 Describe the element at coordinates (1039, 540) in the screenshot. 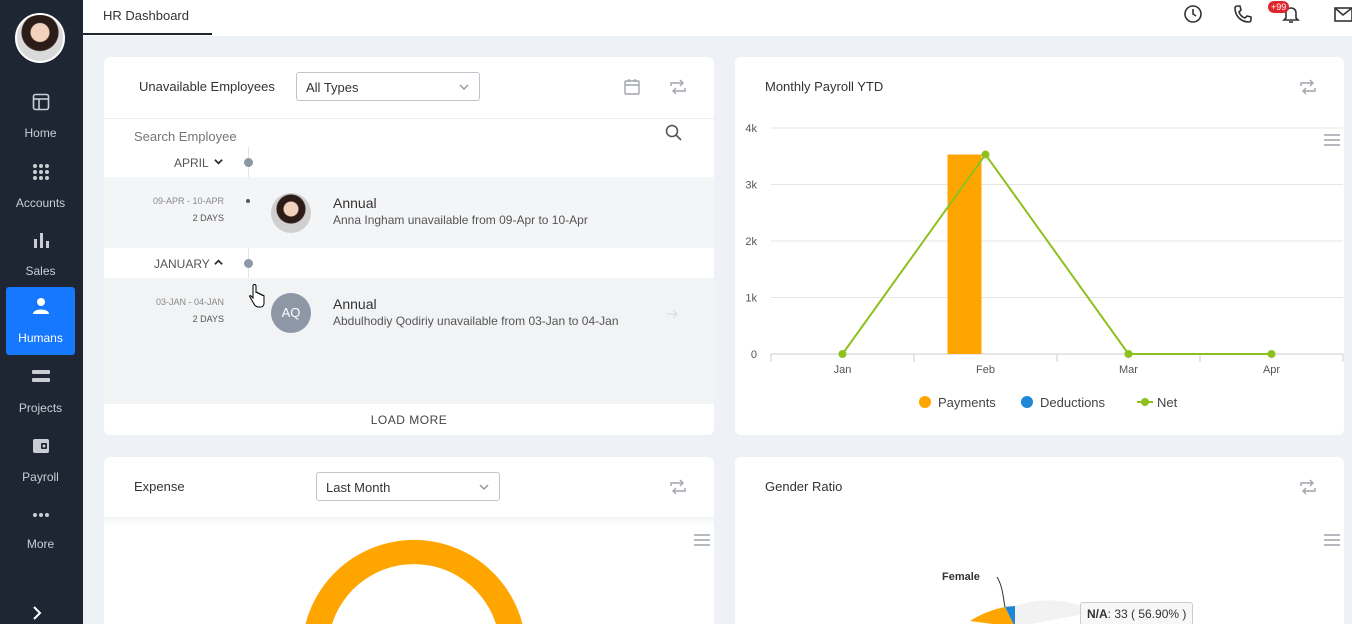

I see `gender-ratio-card: Gender Ratio Female N/A: 33 ( 56.90% )` at that location.